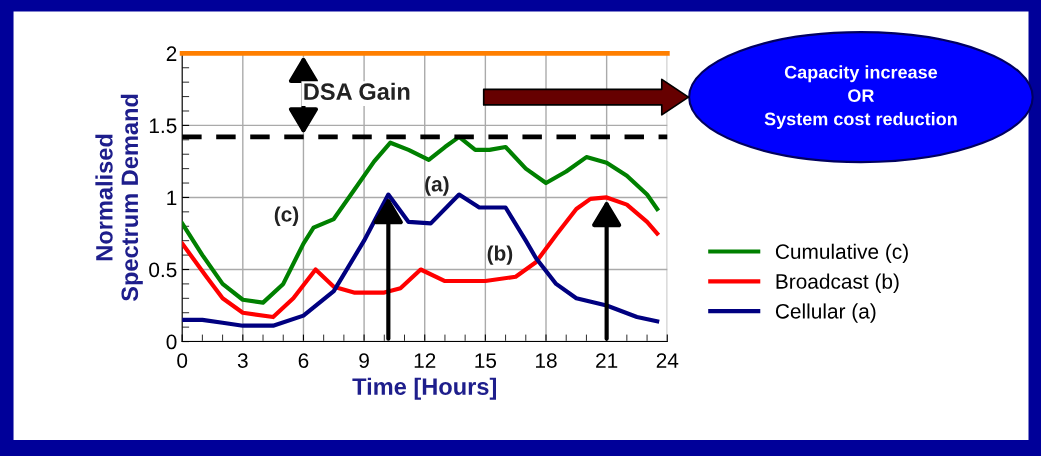  What do you see at coordinates (163, 126) in the screenshot?
I see `y-tick-label: 1.5` at bounding box center [163, 126].